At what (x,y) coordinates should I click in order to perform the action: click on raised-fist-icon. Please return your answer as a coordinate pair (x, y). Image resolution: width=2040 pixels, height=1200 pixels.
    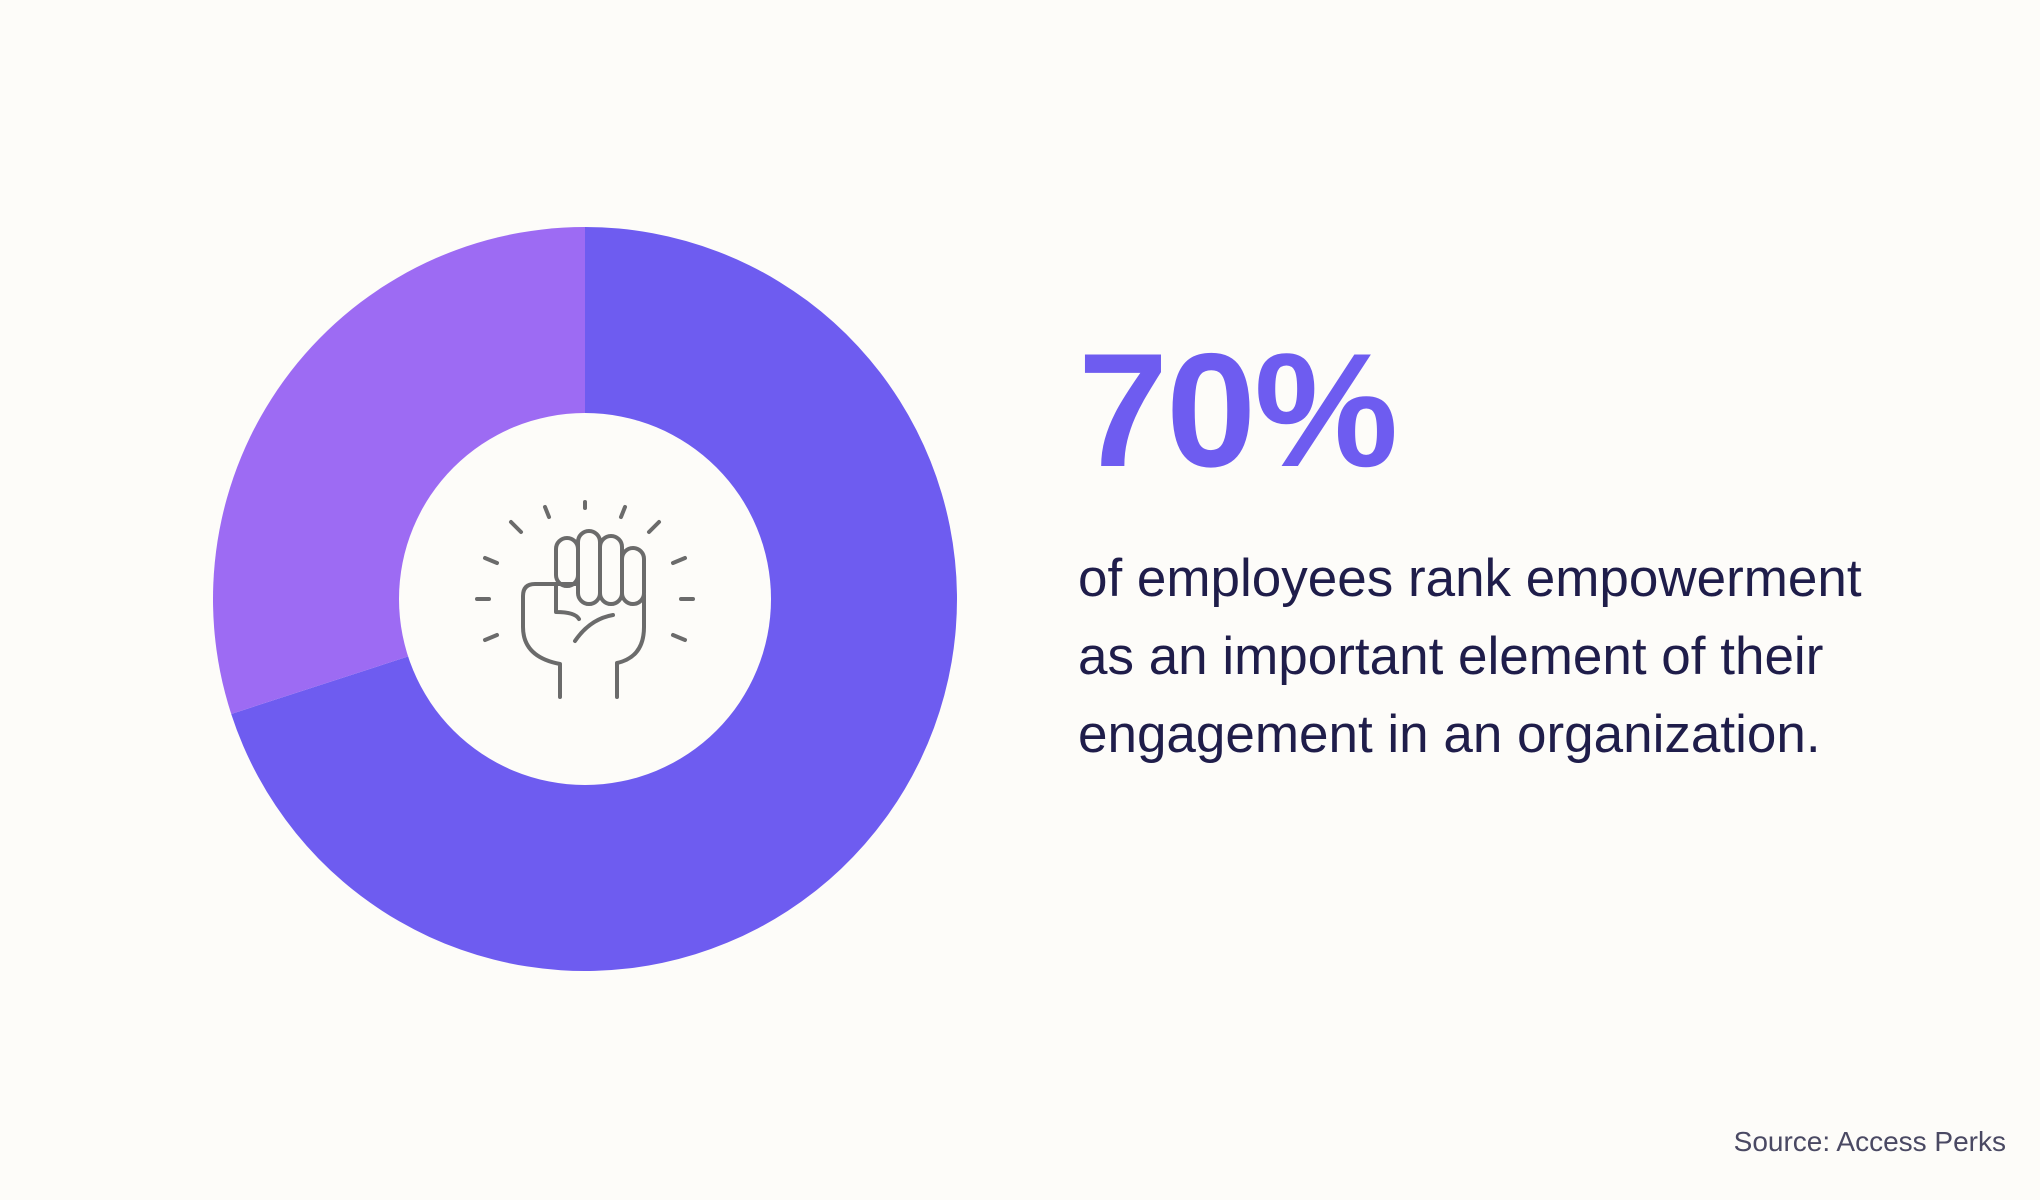
    Looking at the image, I should click on (585, 599).